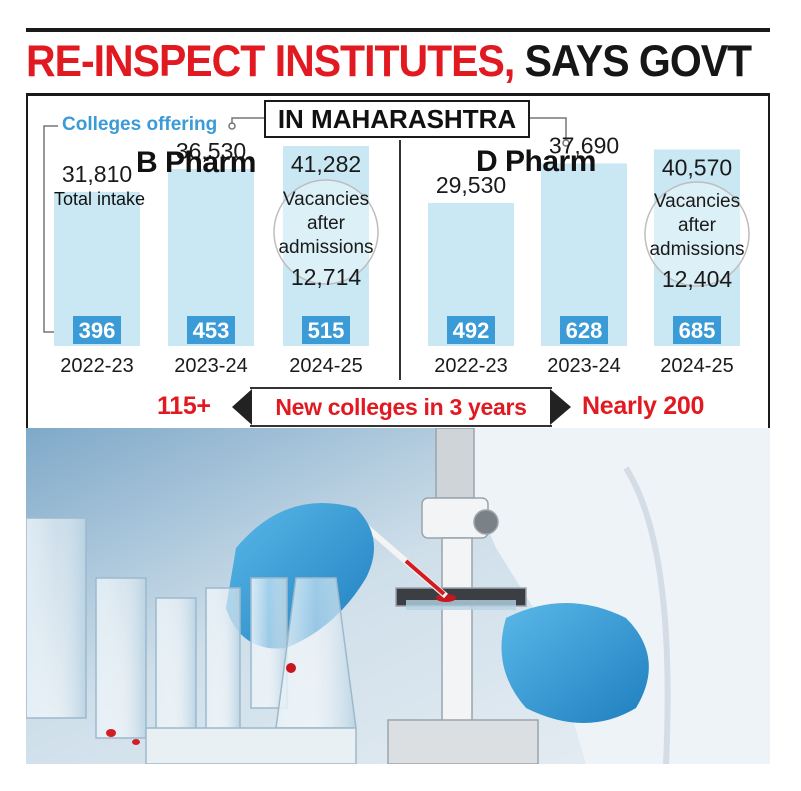 This screenshot has width=801, height=791. Describe the element at coordinates (566, 143) in the screenshot. I see `region-connector-right-dot` at that location.